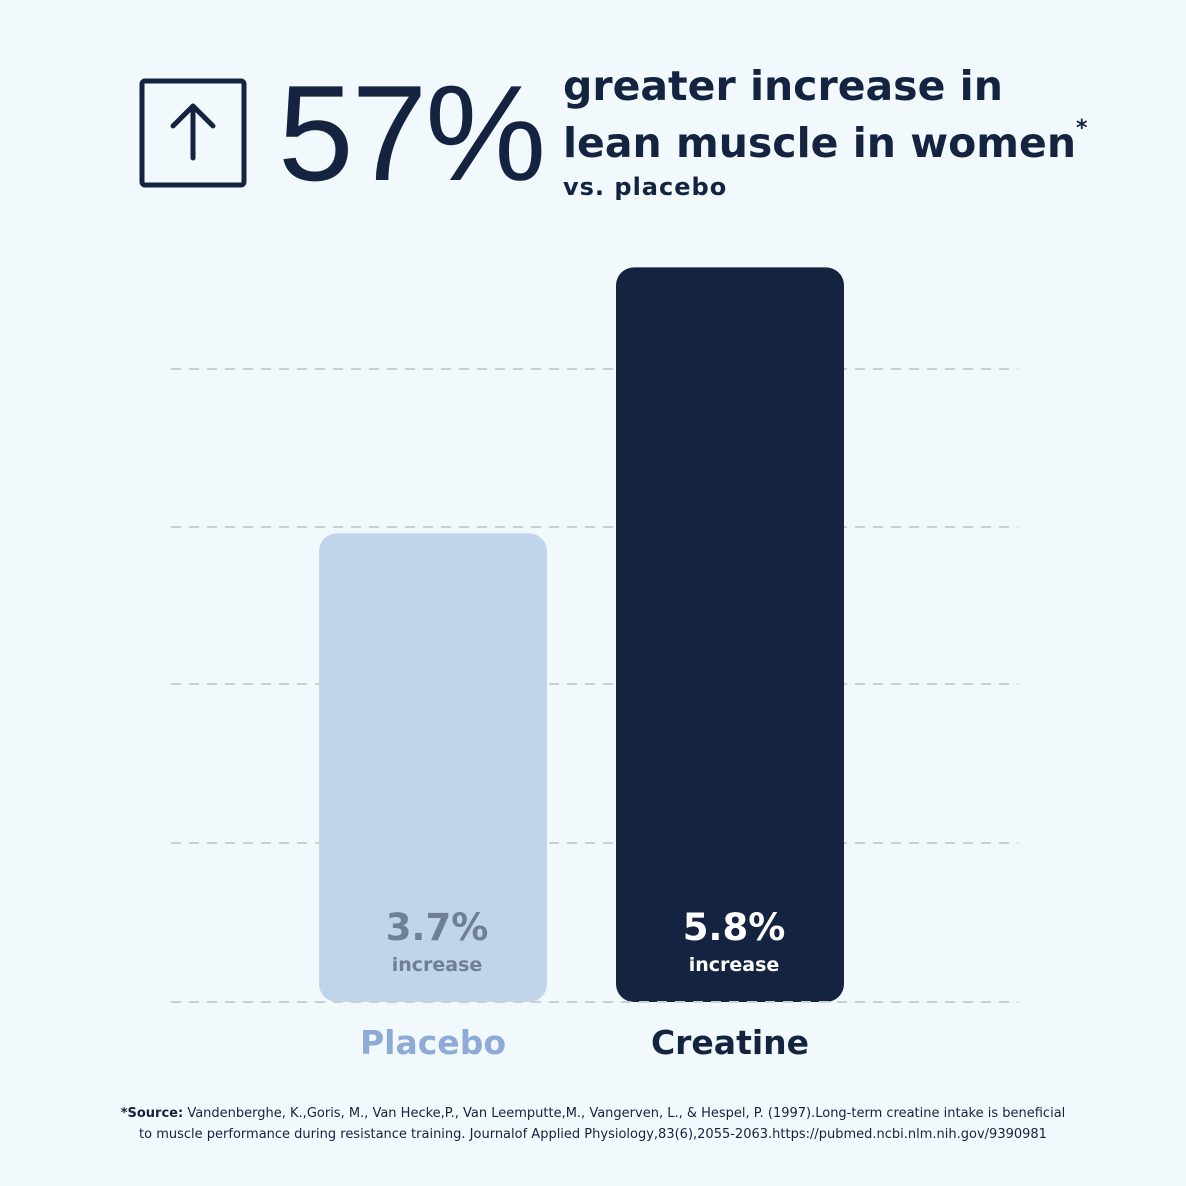 This screenshot has height=1186, width=1186. I want to click on source-label: *Source:, so click(152, 1113).